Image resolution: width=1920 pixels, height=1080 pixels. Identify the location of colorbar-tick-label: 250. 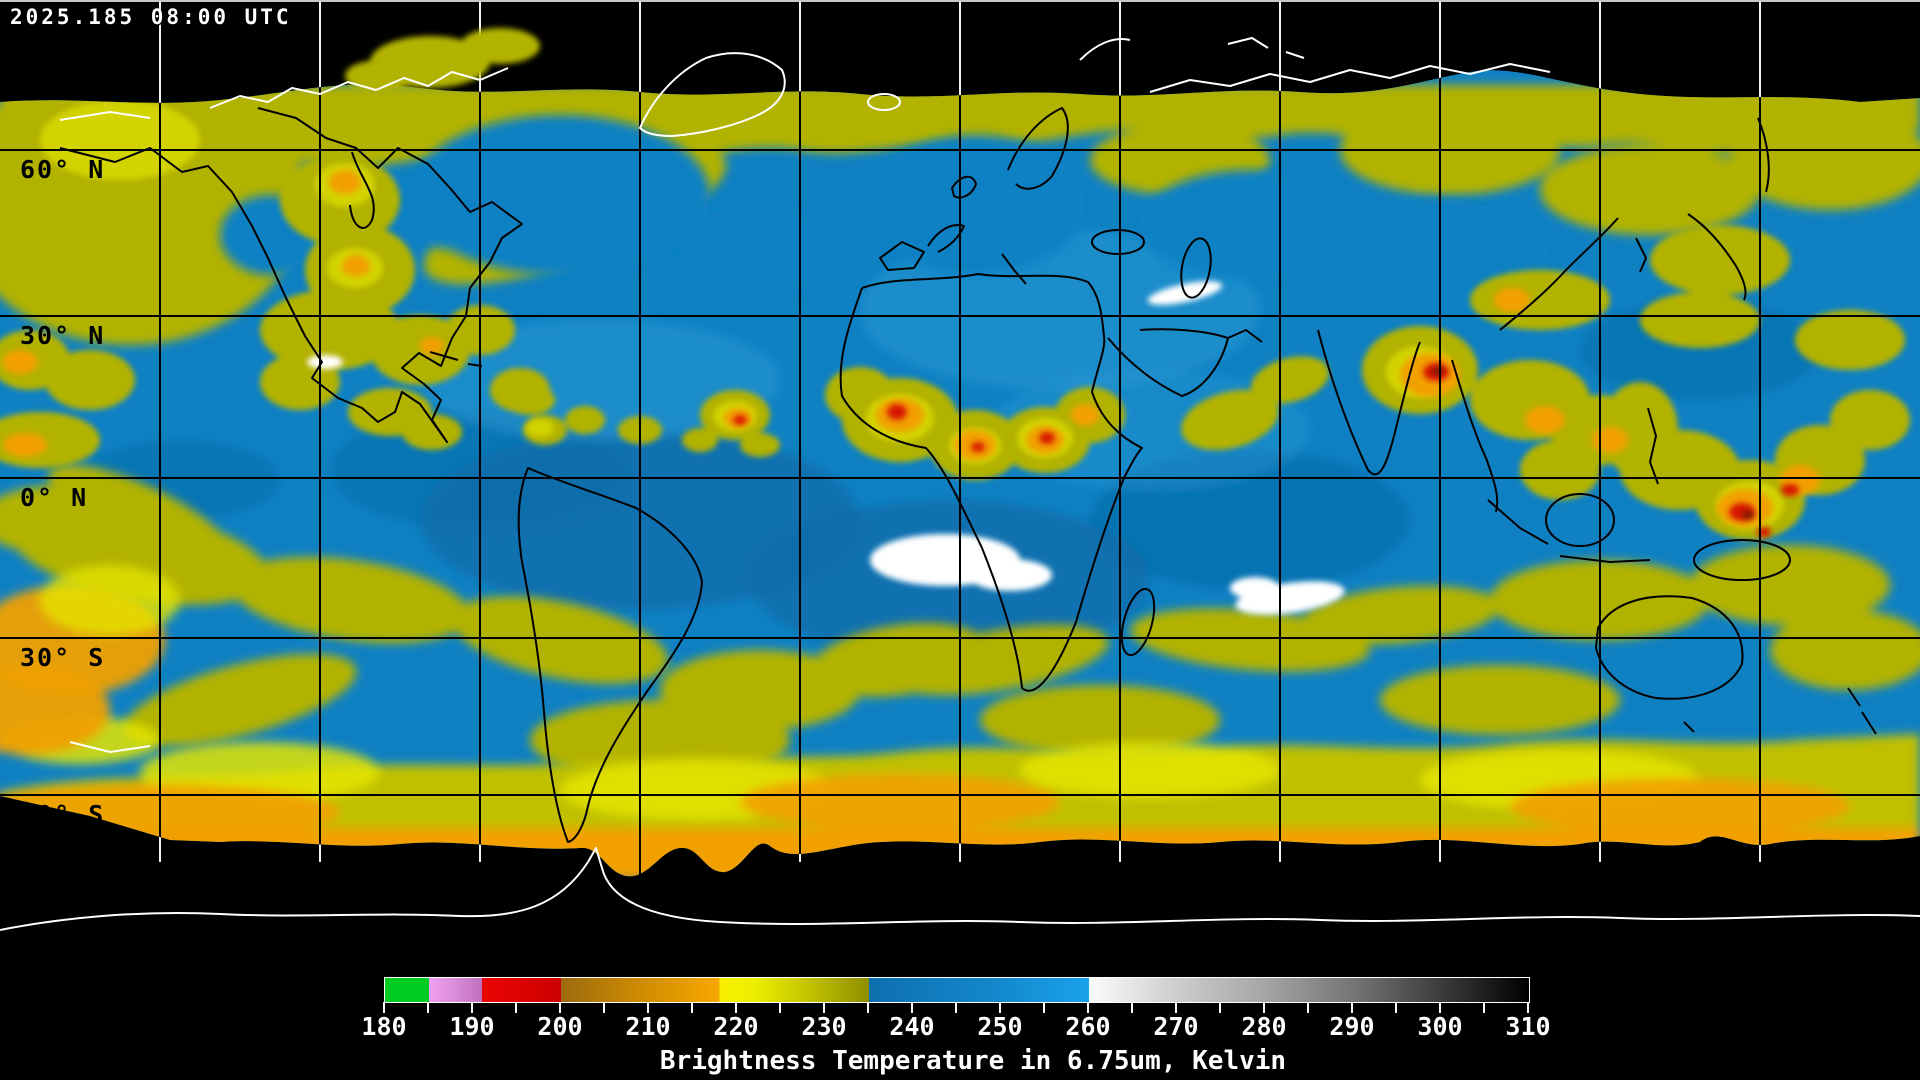
(1000, 1026).